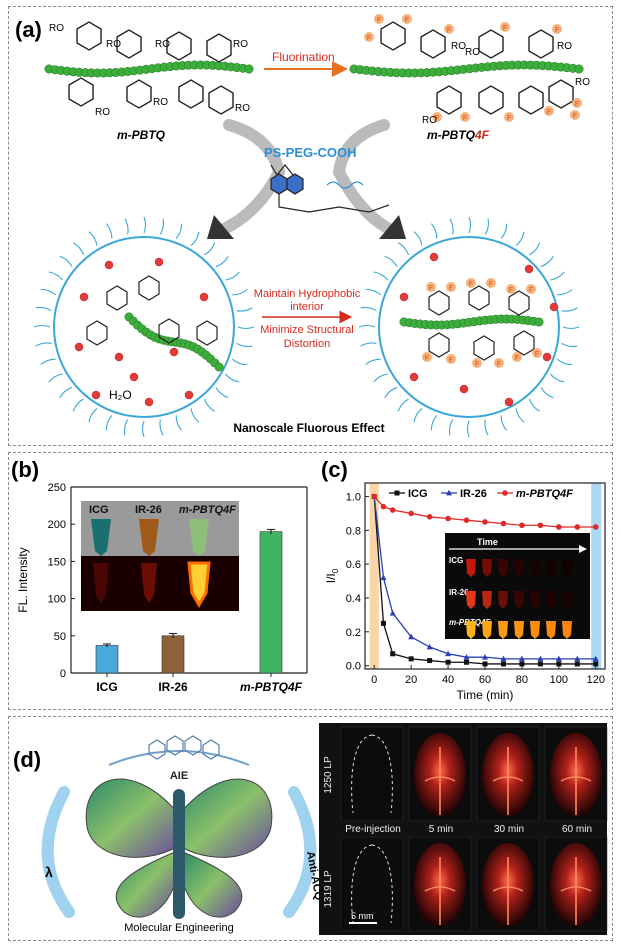 The width and height of the screenshot is (621, 947). I want to click on col-label-5: 5 min, so click(441, 829).